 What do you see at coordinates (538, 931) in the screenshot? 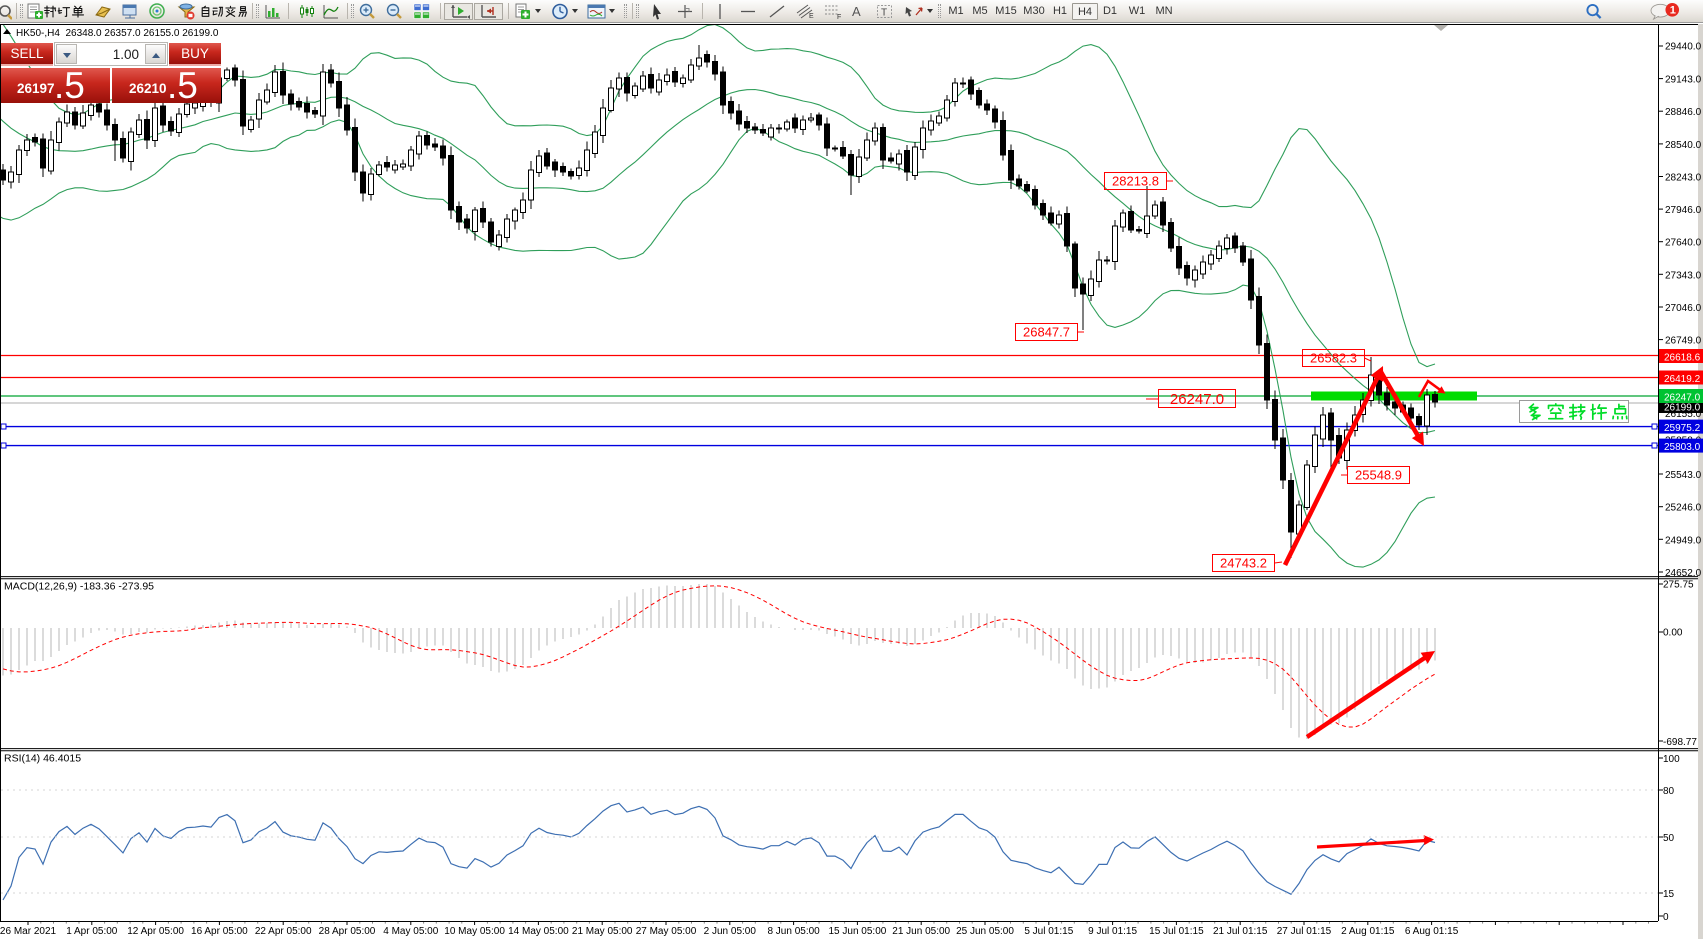
I see `svg-text: 14 May 05:00` at bounding box center [538, 931].